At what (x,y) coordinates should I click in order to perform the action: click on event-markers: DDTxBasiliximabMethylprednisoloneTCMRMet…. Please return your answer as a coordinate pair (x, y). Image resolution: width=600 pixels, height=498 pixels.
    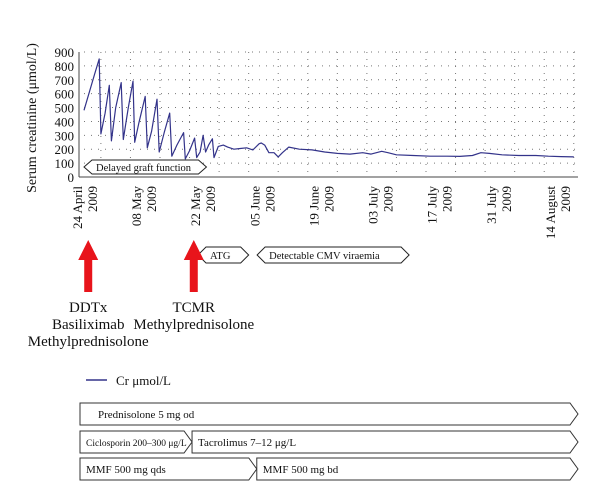
    Looking at the image, I should click on (141, 295).